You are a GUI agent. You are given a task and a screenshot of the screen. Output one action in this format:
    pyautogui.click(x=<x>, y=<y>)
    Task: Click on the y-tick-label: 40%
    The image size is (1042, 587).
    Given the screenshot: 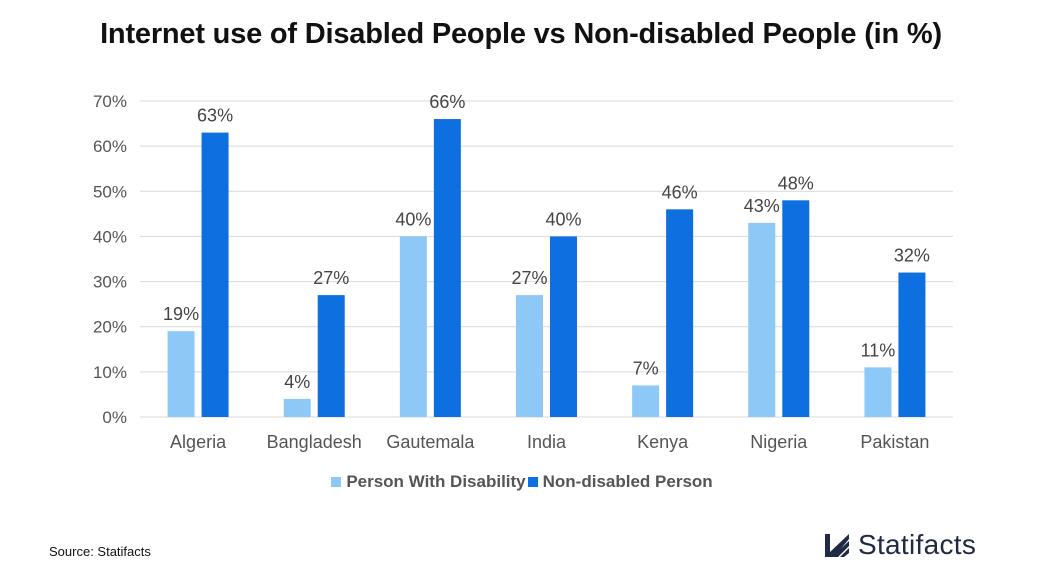 What is the action you would take?
    pyautogui.click(x=110, y=236)
    